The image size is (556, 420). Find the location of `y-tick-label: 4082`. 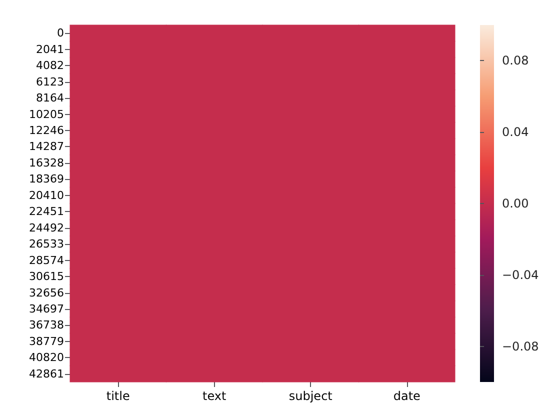

y-tick-label: 4082 is located at coordinates (50, 65).